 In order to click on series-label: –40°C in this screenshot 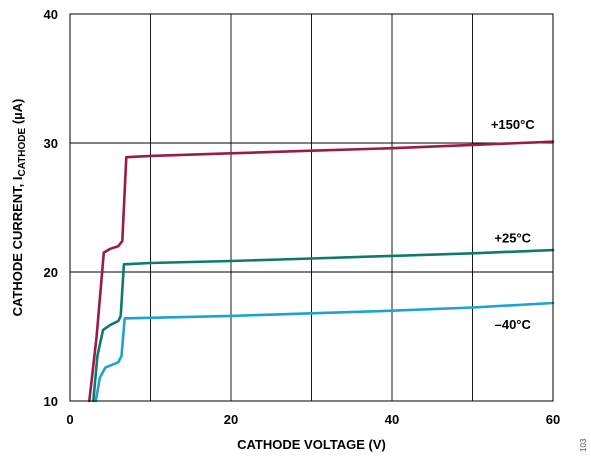, I will do `click(513, 324)`.